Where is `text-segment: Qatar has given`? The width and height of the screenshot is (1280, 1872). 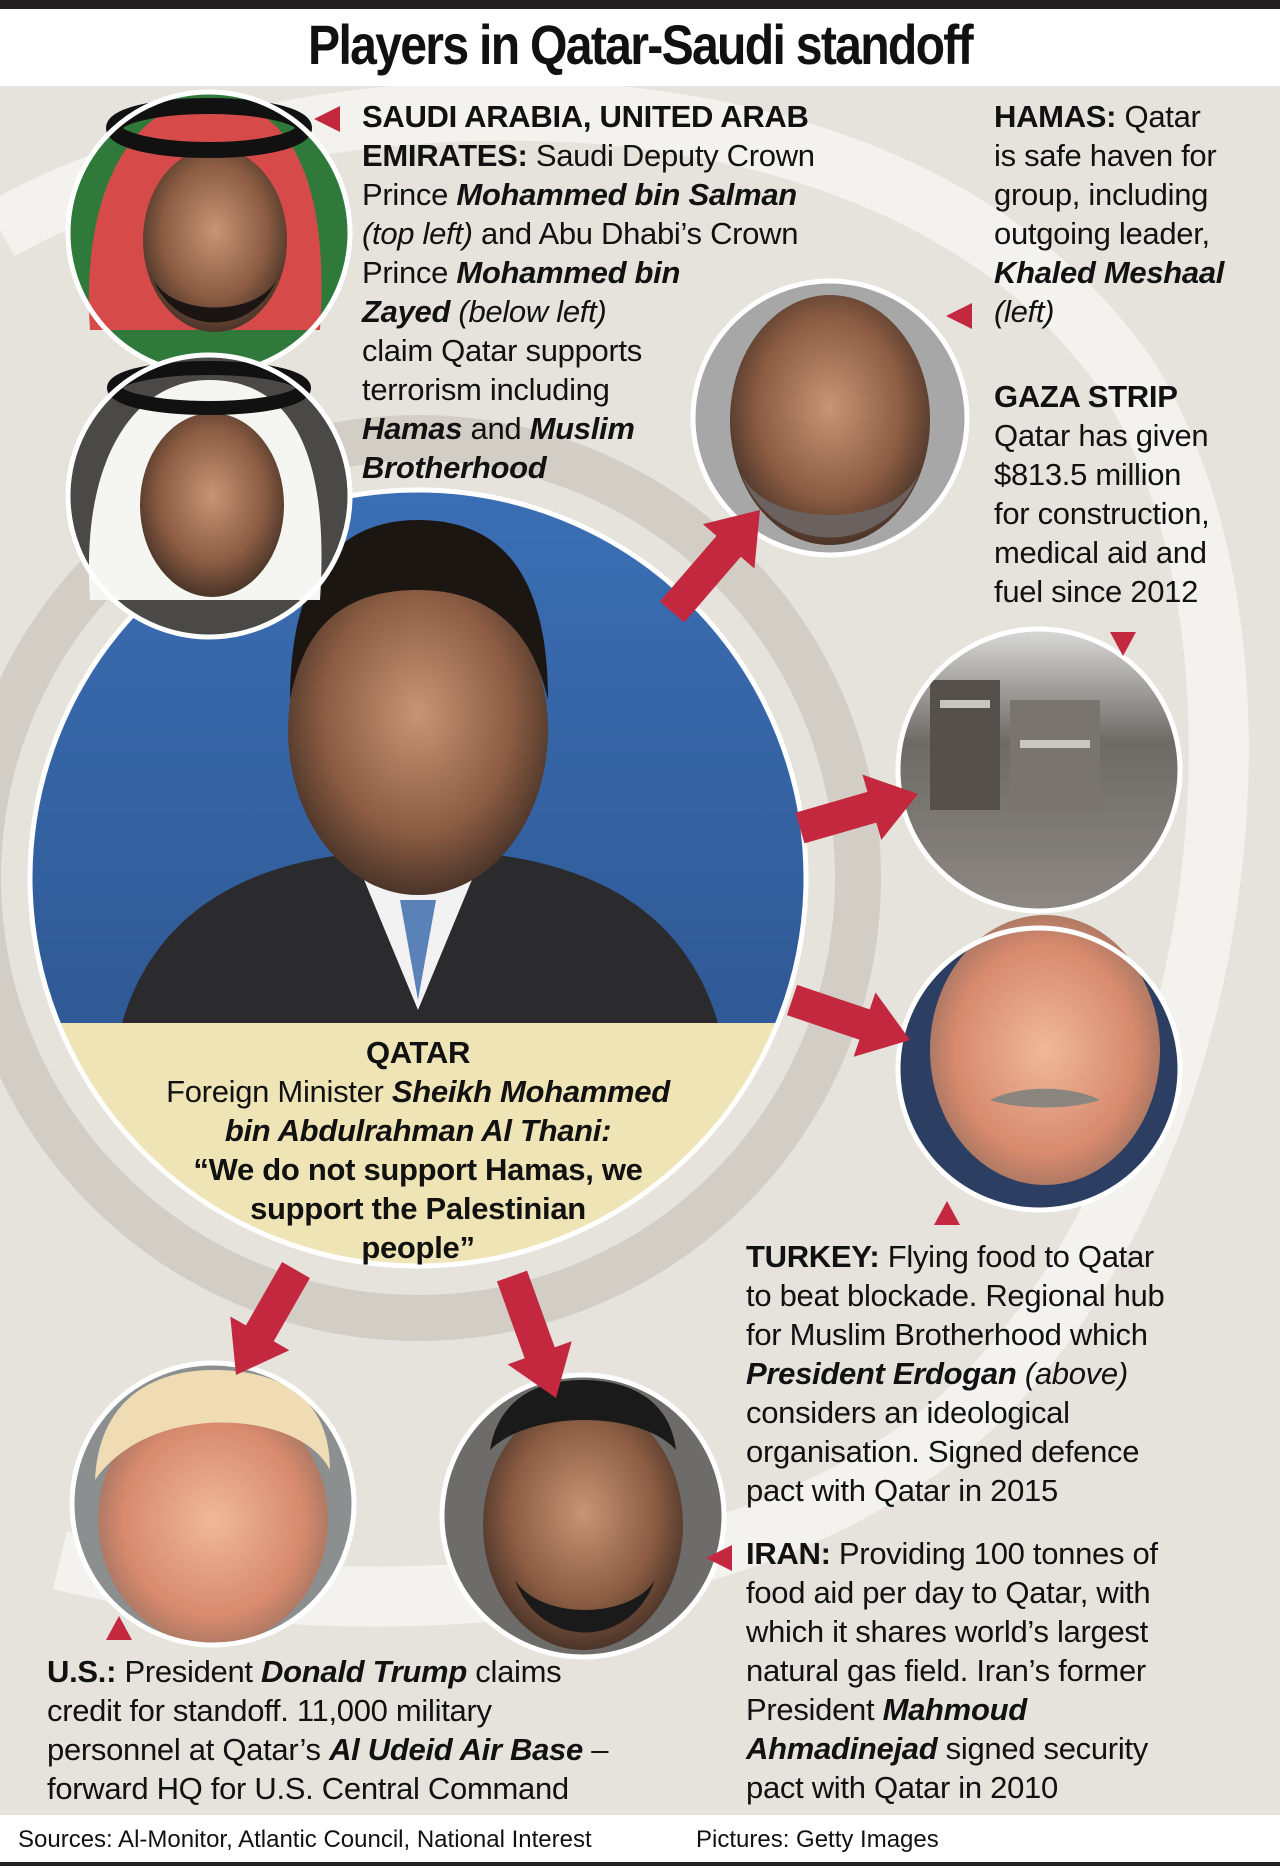 text-segment: Qatar has given is located at coordinates (1101, 435).